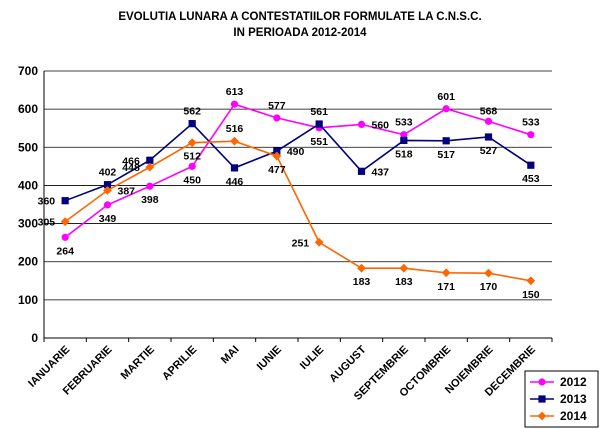 Image resolution: width=600 pixels, height=429 pixels. Describe the element at coordinates (127, 191) in the screenshot. I see `data-label-2014: 387` at that location.